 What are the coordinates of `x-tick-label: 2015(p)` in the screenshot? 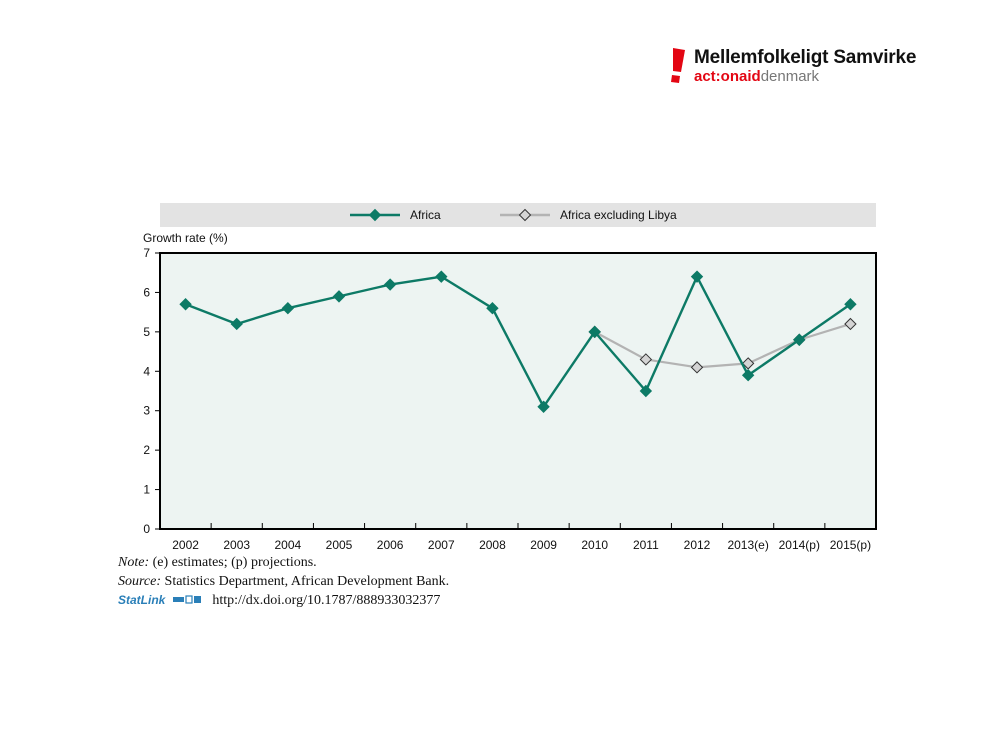 It's located at (850, 545).